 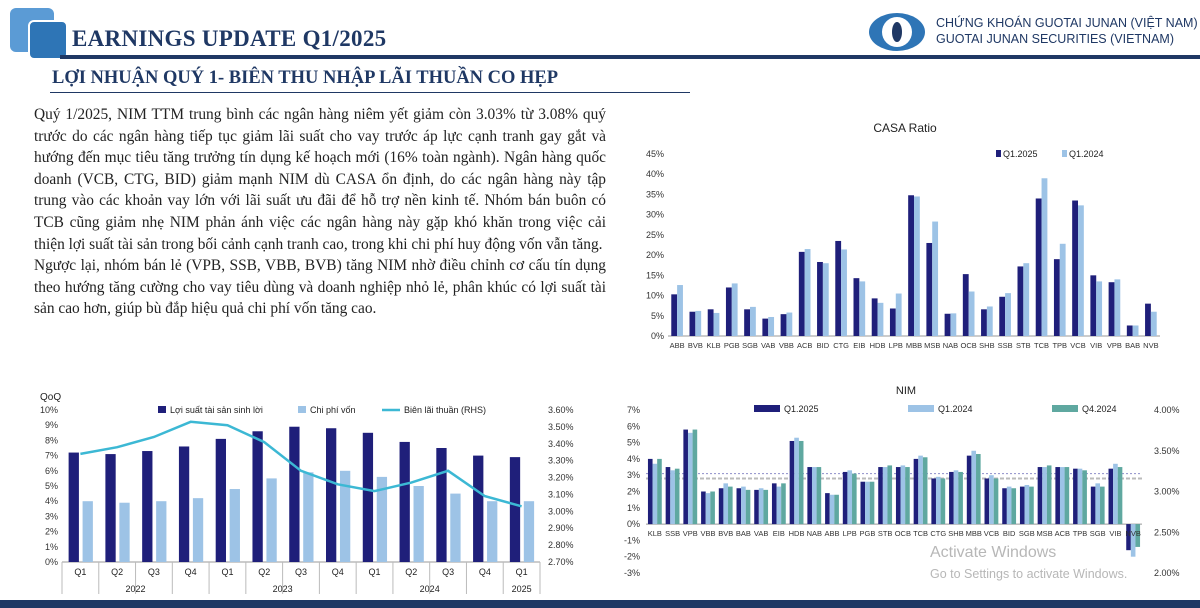 I want to click on y2-tick-label: 2.90%, so click(x=561, y=528).